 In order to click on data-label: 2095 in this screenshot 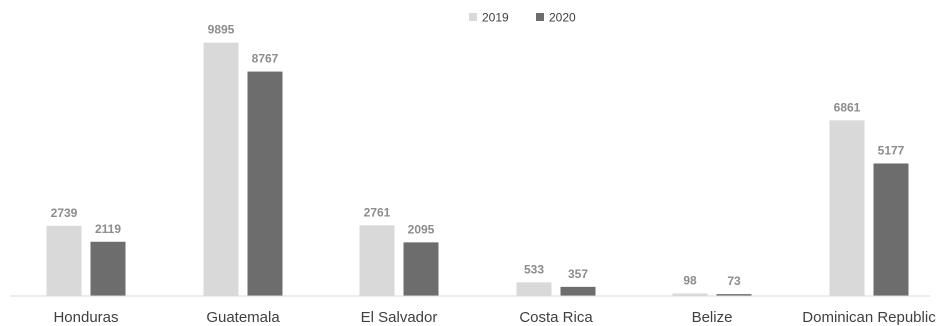, I will do `click(421, 229)`.